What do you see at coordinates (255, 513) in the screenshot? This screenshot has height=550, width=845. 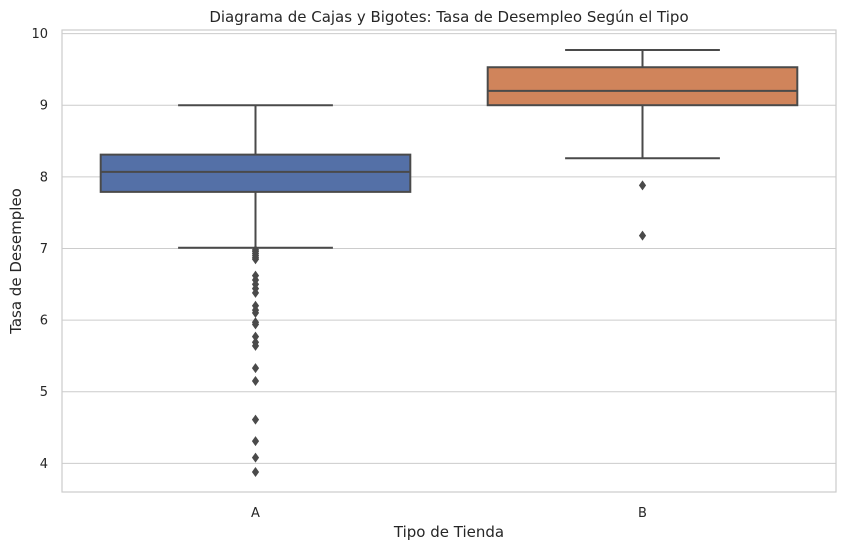 I see `x-tick-label: A` at bounding box center [255, 513].